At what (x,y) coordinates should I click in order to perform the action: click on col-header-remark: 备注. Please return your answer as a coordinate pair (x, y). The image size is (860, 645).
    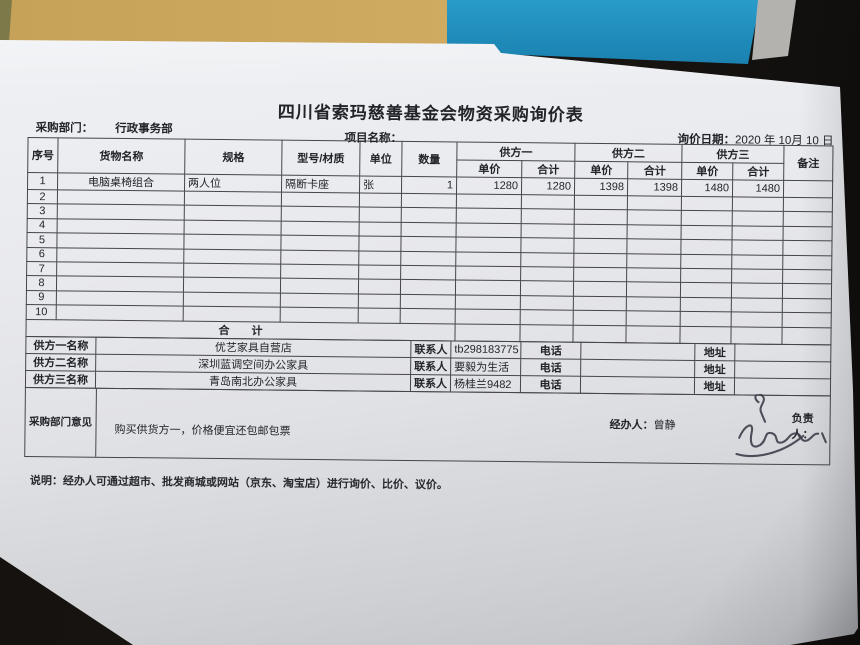
    Looking at the image, I should click on (808, 163).